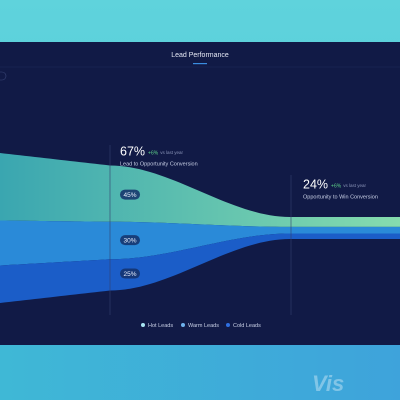  I want to click on value-label: 25%, so click(129, 274).